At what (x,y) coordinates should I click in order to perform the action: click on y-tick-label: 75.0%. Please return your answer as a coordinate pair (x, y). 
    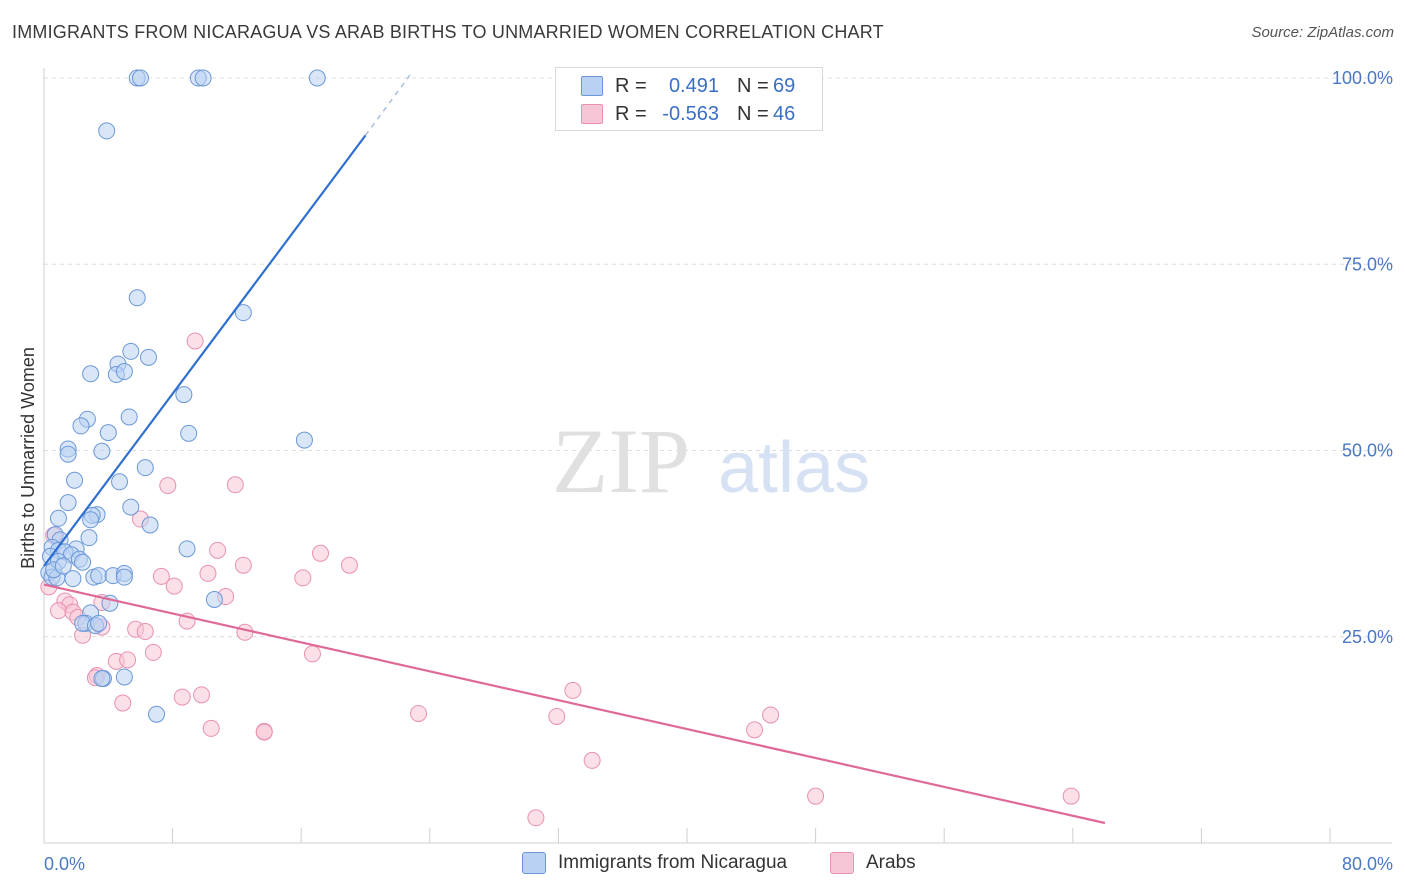
    Looking at the image, I should click on (1367, 264).